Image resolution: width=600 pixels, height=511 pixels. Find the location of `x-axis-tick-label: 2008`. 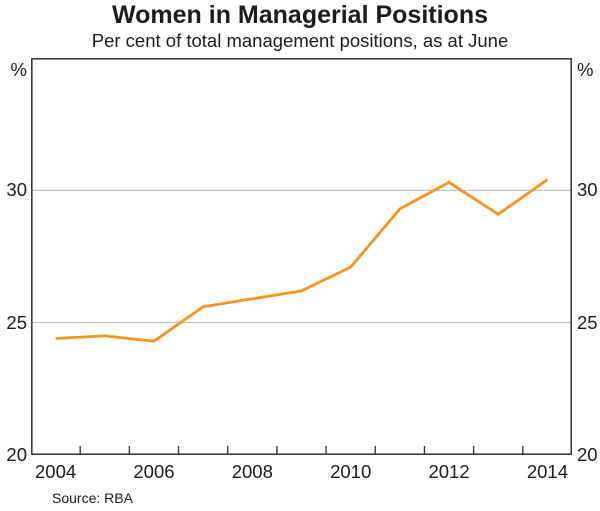

x-axis-tick-label: 2008 is located at coordinates (252, 471).